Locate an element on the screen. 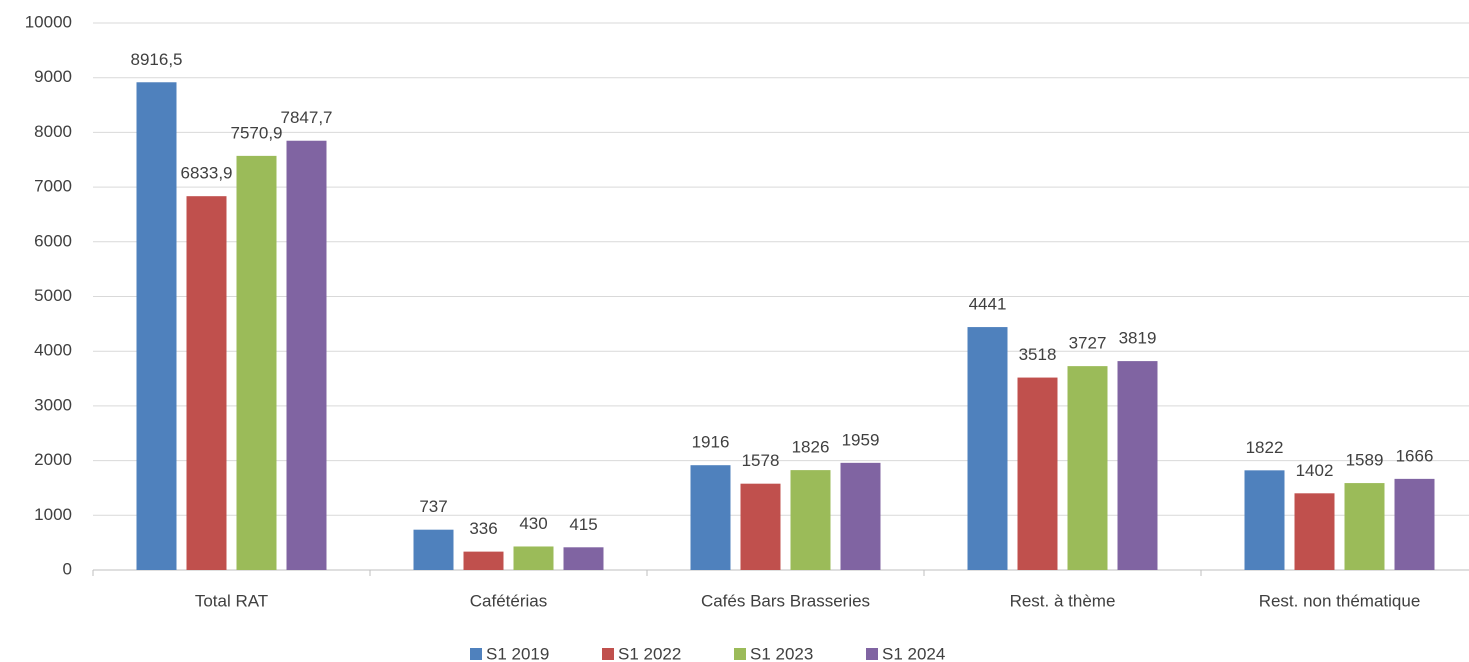 This screenshot has width=1469, height=662. y-tick-label: 4000 is located at coordinates (53, 350).